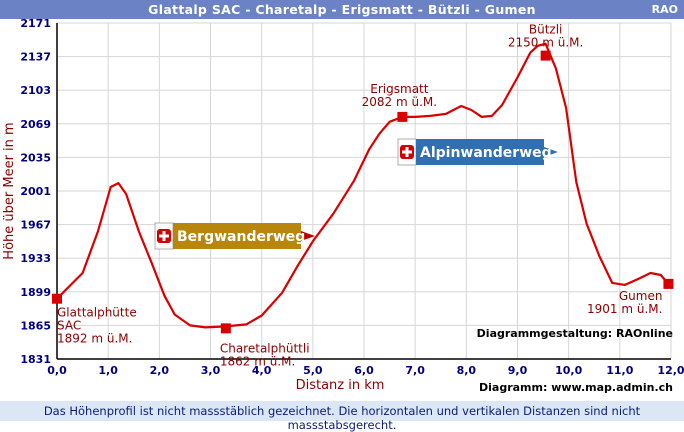 The width and height of the screenshot is (684, 432). What do you see at coordinates (340, 385) in the screenshot?
I see `x-axis-label: Distanz in km` at bounding box center [340, 385].